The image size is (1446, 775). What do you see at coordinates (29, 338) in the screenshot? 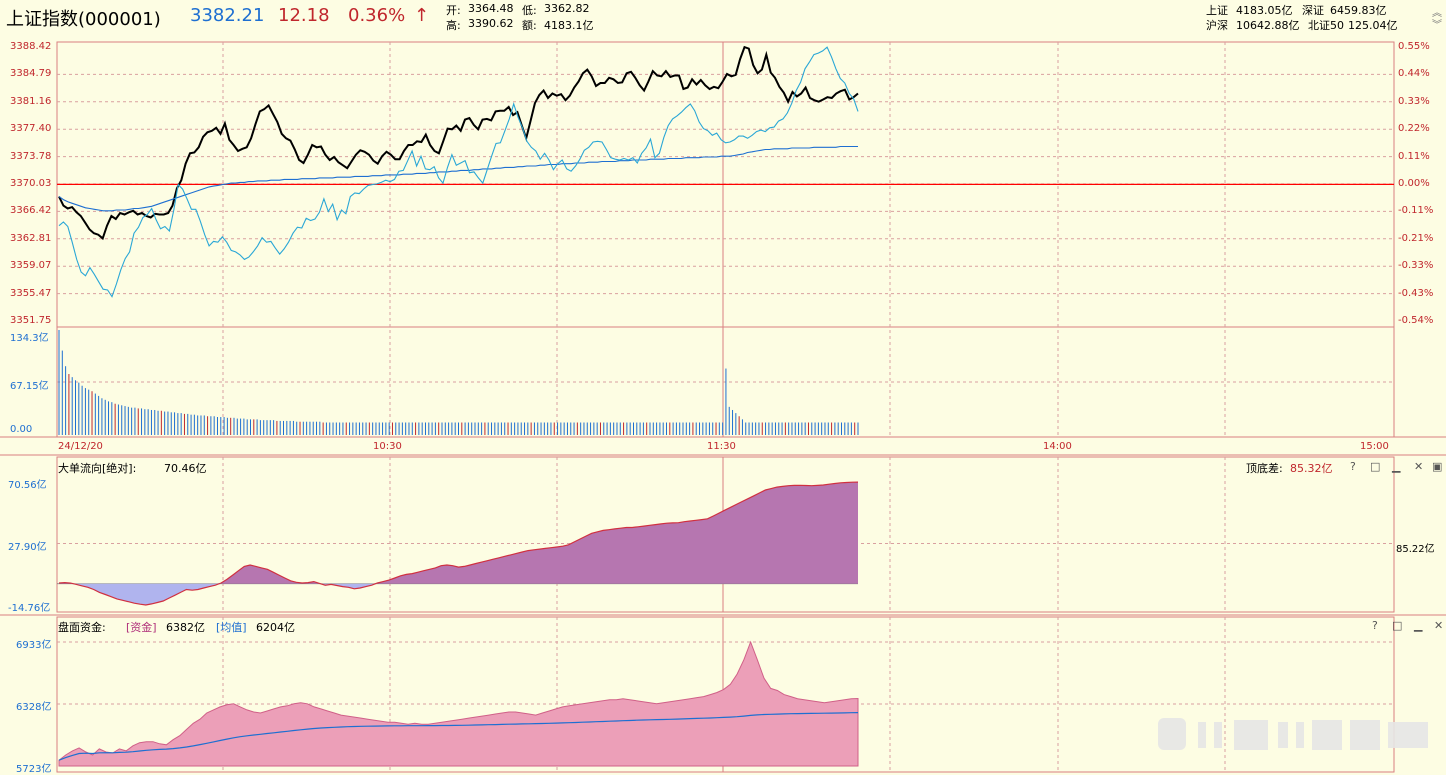
I see `volume-tick-label: 134.3亿` at bounding box center [29, 338].